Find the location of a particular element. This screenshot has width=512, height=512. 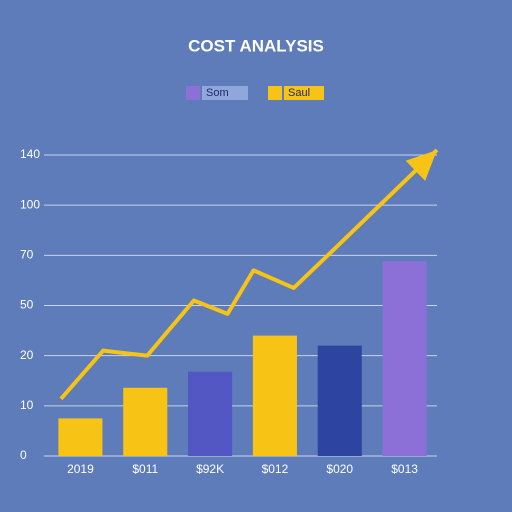

y-tick-label: 140 is located at coordinates (30, 154).